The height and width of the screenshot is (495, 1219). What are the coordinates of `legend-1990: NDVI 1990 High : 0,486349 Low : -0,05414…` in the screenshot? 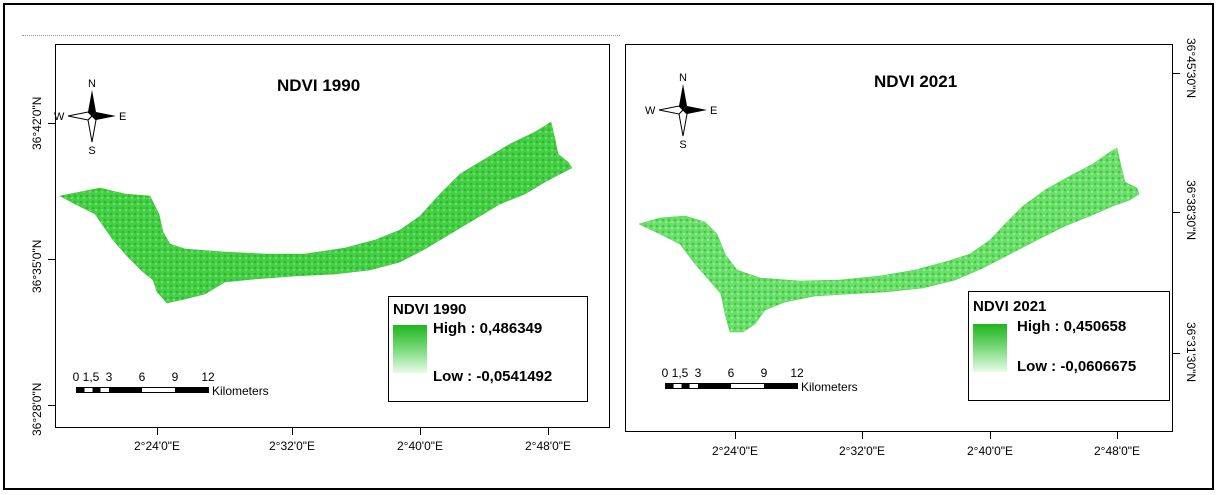 It's located at (488, 349).